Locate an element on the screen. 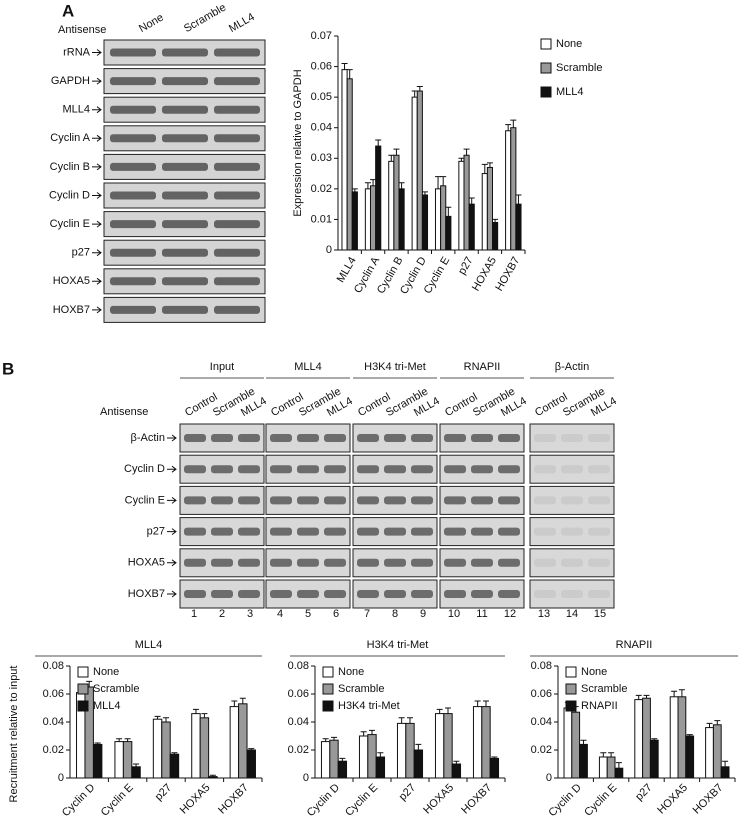 This screenshot has width=739, height=826. legend-label: Scramble is located at coordinates (116, 689).